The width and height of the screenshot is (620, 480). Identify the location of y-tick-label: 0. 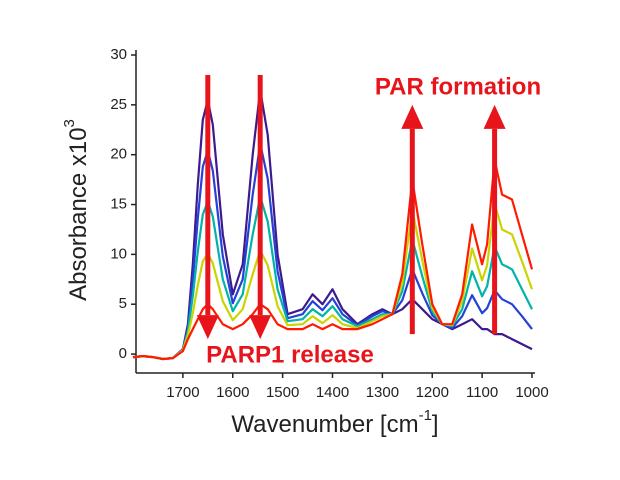
(123, 353).